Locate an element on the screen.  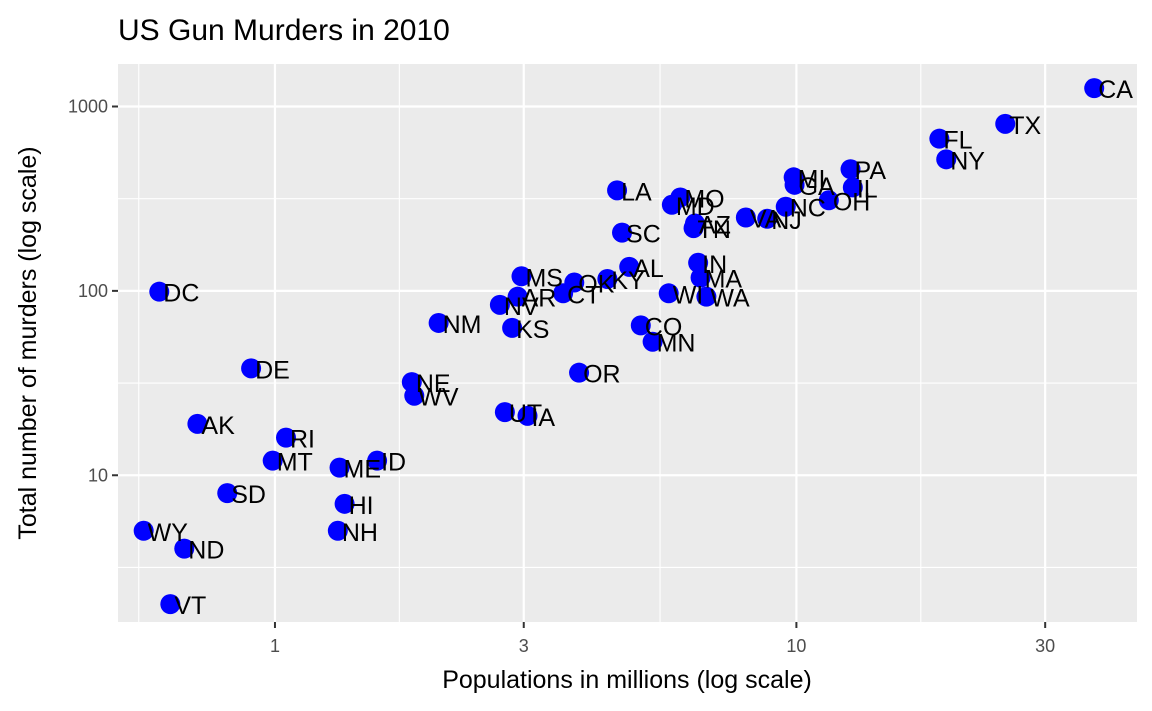
data-point-label: CT is located at coordinates (583, 295).